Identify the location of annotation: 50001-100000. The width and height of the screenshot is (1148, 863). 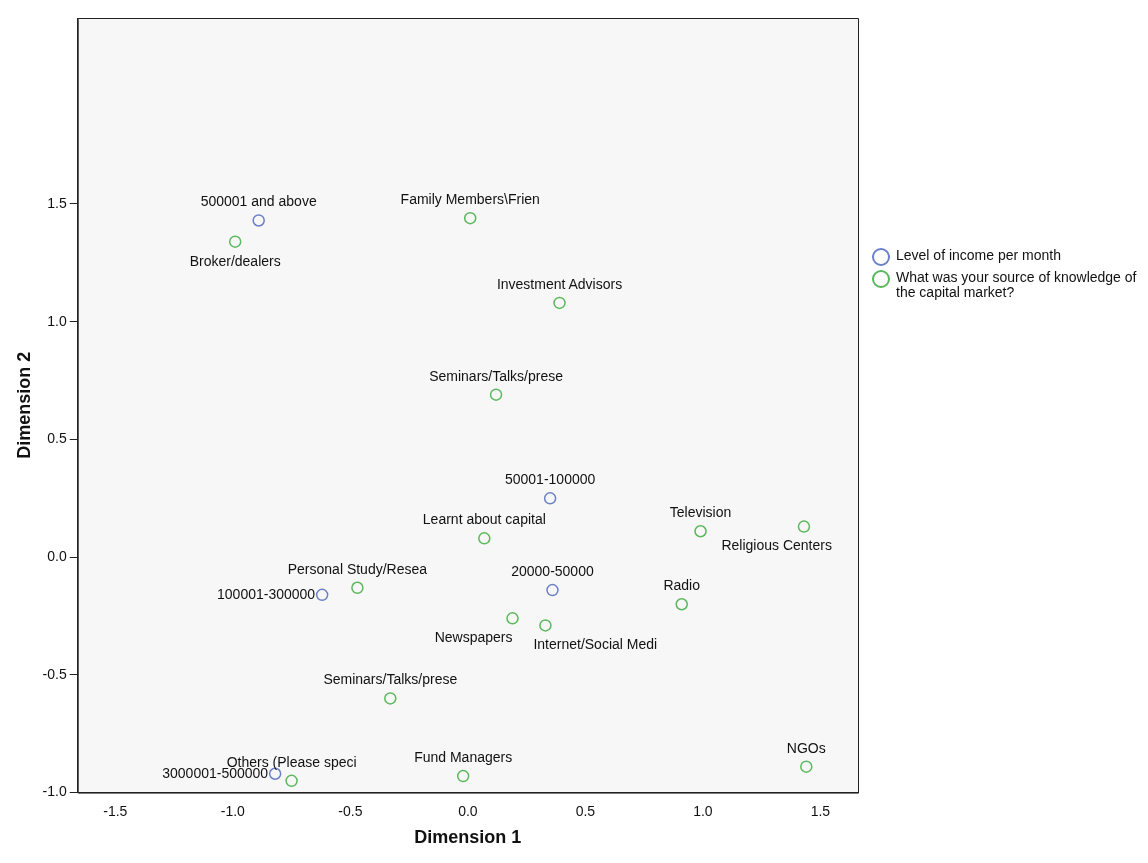
(550, 479).